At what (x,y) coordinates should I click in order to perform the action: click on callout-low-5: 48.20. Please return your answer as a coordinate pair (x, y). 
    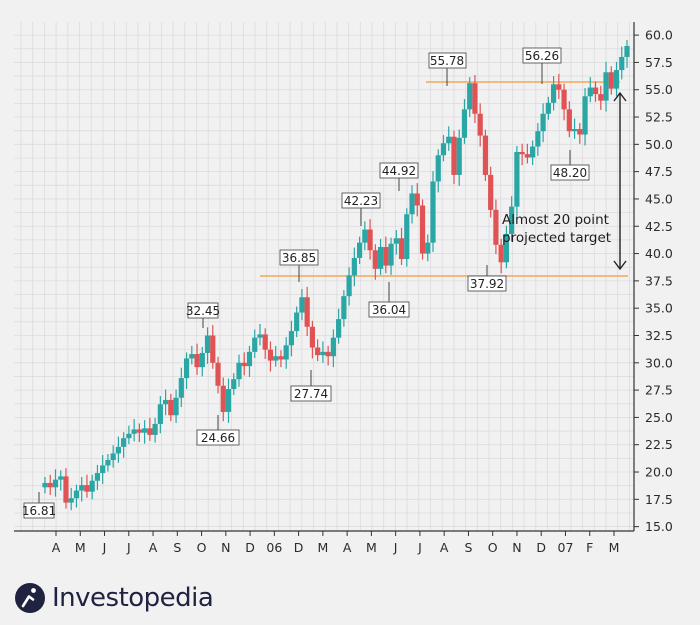
    Looking at the image, I should click on (570, 165).